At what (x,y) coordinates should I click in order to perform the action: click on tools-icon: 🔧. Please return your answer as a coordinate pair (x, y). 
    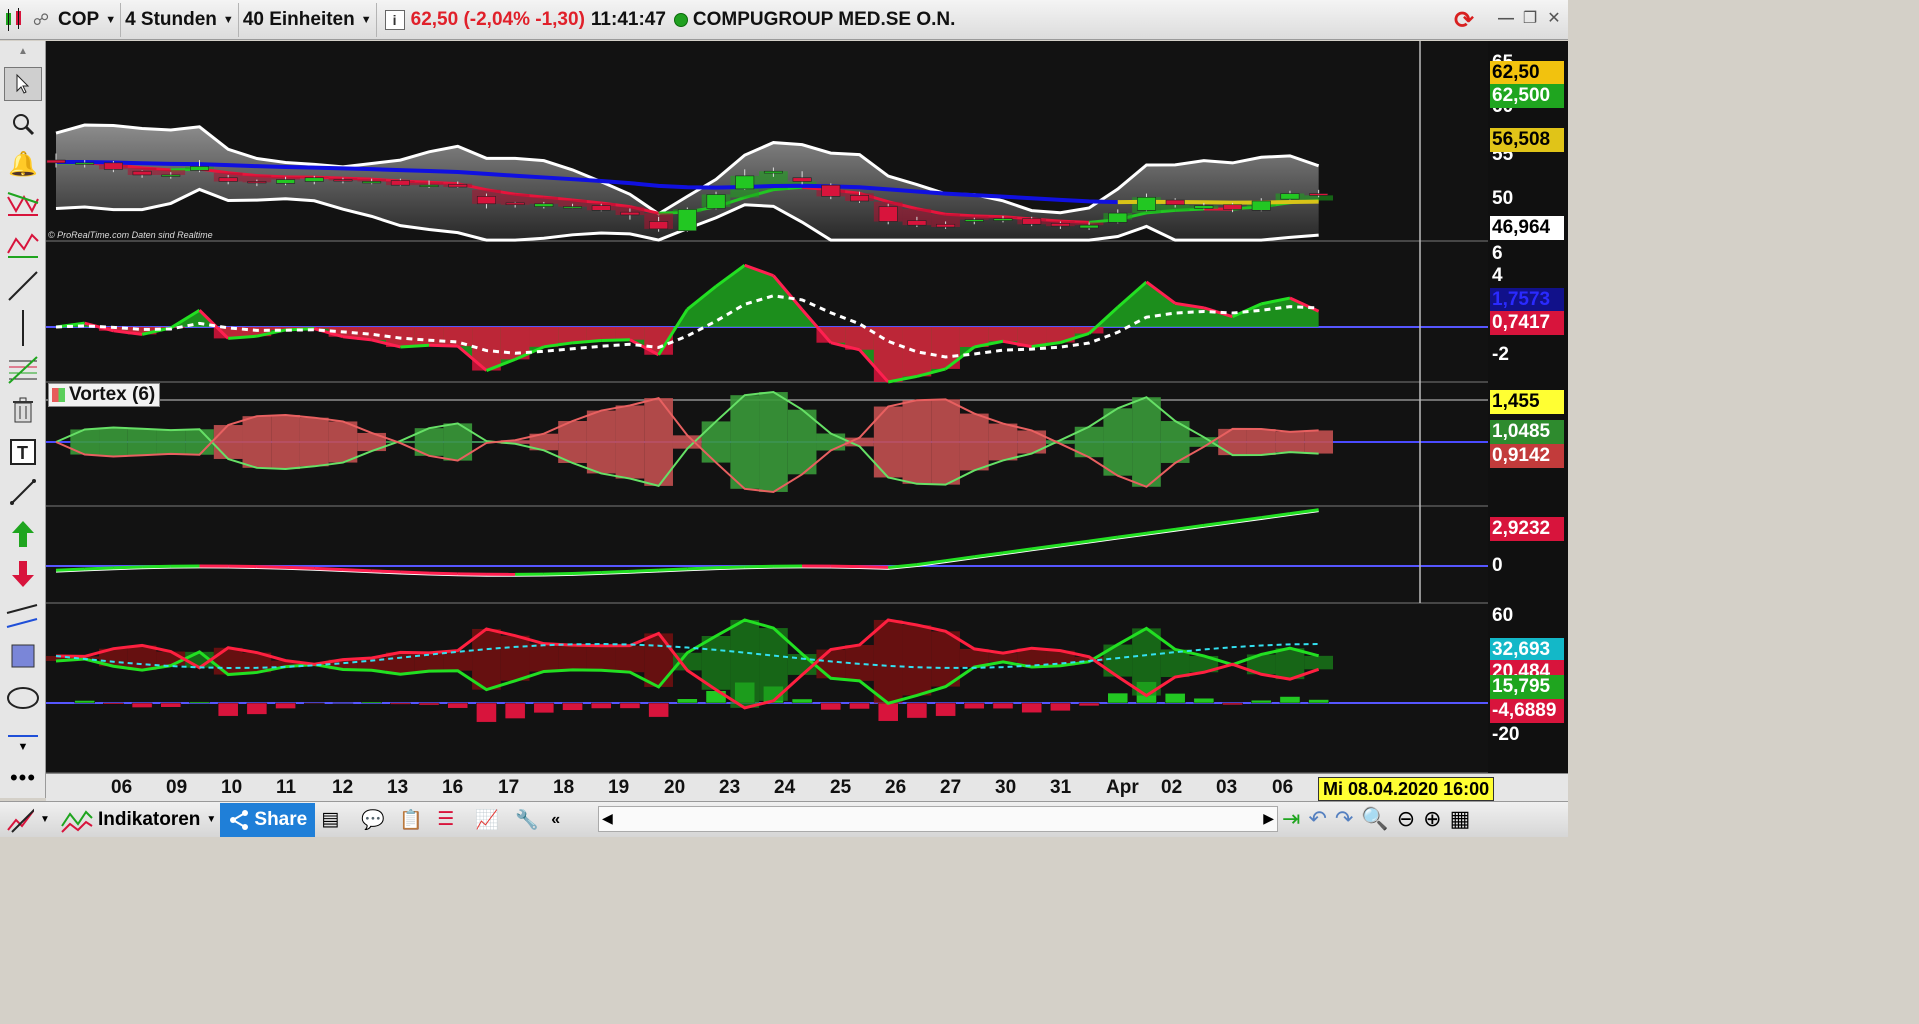
    Looking at the image, I should click on (527, 820).